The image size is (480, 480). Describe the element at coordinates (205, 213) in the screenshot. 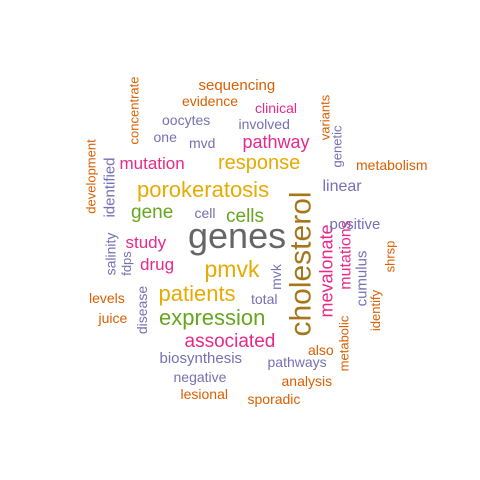

I see `word-cell: cell` at that location.